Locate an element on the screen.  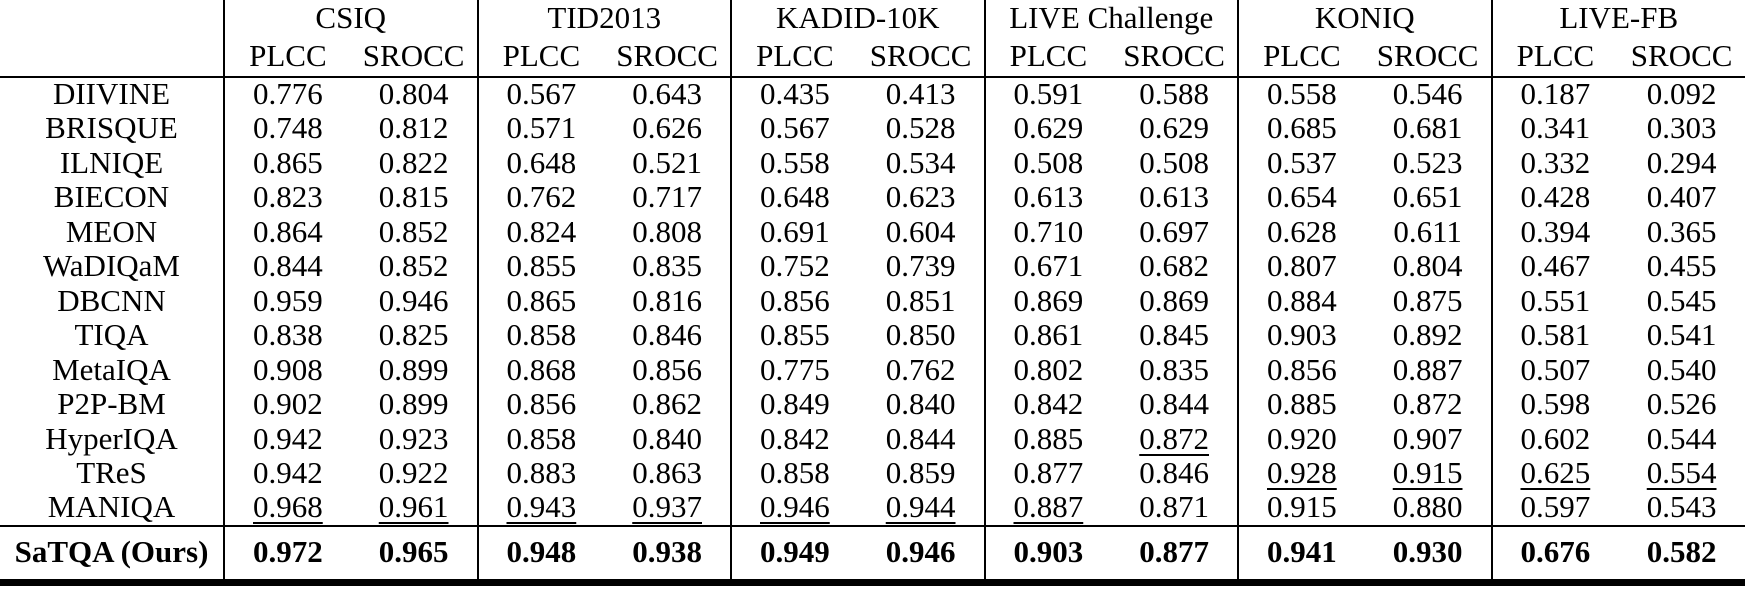
metric-value-cell: 0.871 is located at coordinates (1174, 507).